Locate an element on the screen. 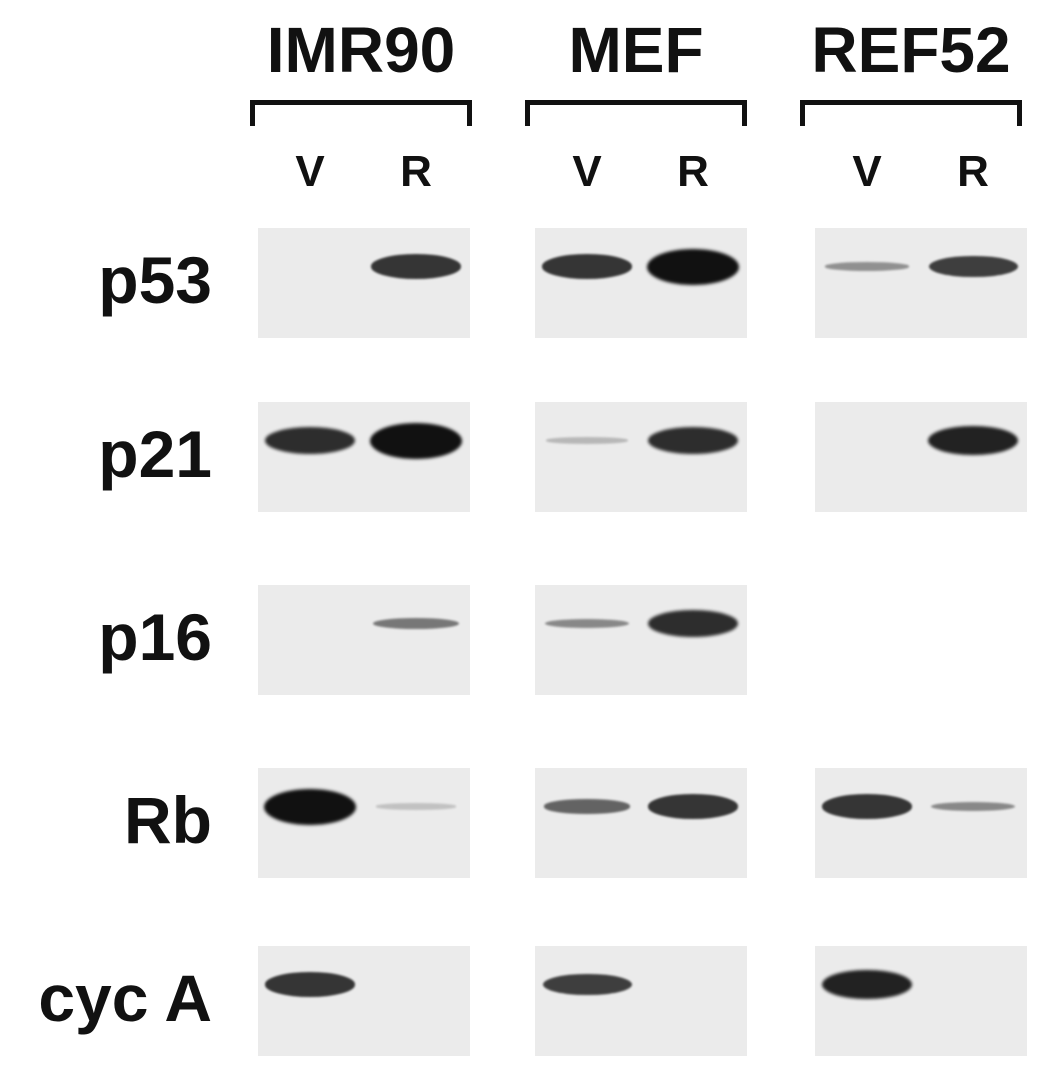 Image resolution: width=1053 pixels, height=1074 pixels. blot-panel-p21-mef is located at coordinates (641, 457).